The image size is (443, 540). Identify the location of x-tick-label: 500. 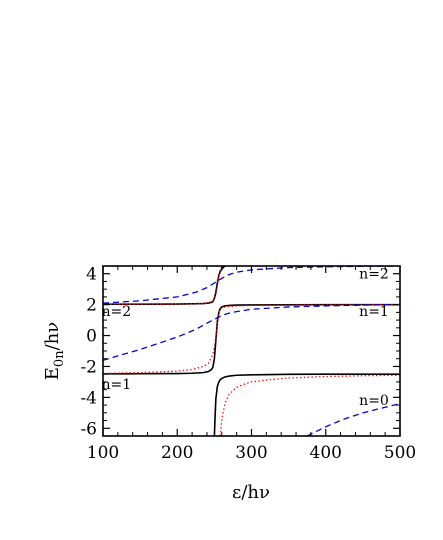
(400, 453).